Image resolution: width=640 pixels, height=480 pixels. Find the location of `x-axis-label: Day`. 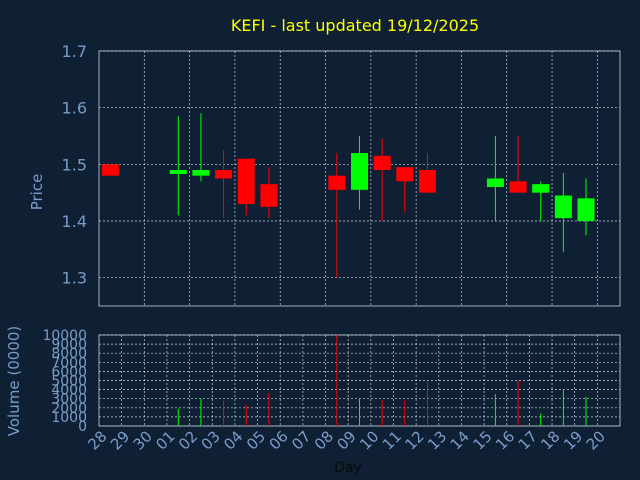

x-axis-label: Day is located at coordinates (348, 468).